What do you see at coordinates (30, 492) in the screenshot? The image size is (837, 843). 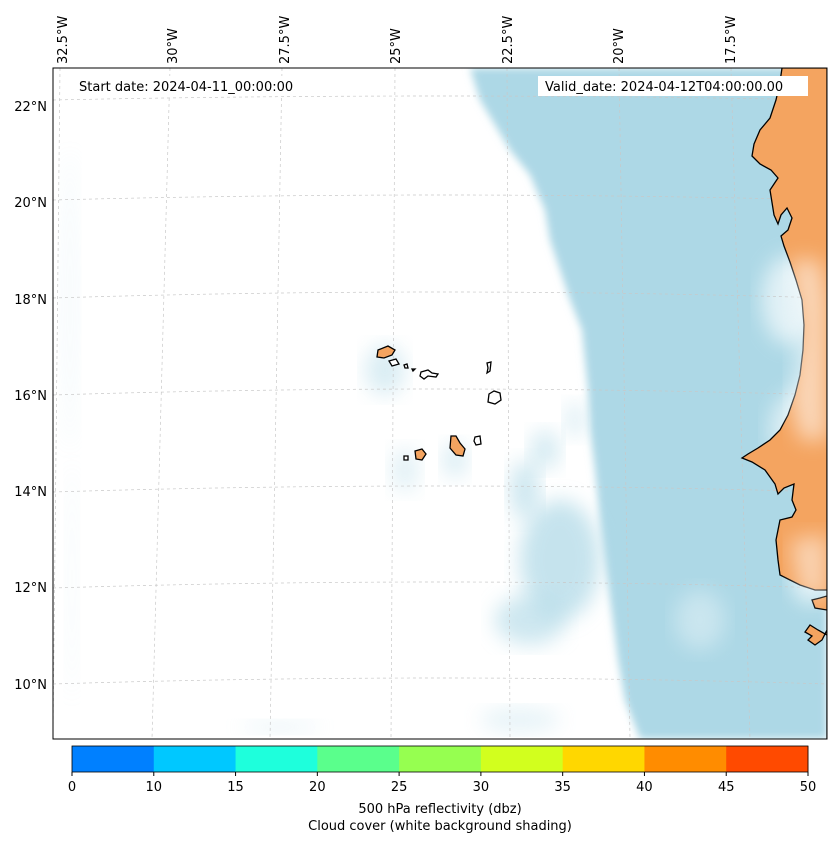 I see `lat-label-14n: 14°N` at bounding box center [30, 492].